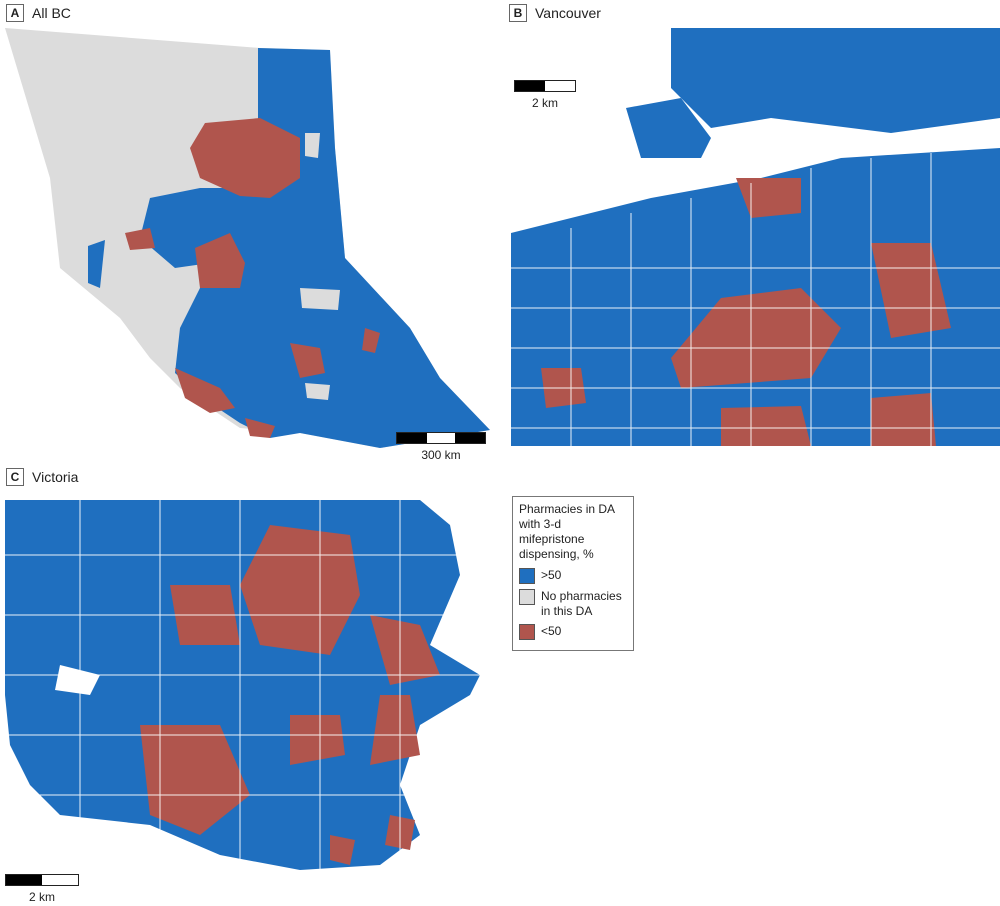 Image resolution: width=1000 pixels, height=906 pixels. I want to click on panel-title: All BC, so click(51, 13).